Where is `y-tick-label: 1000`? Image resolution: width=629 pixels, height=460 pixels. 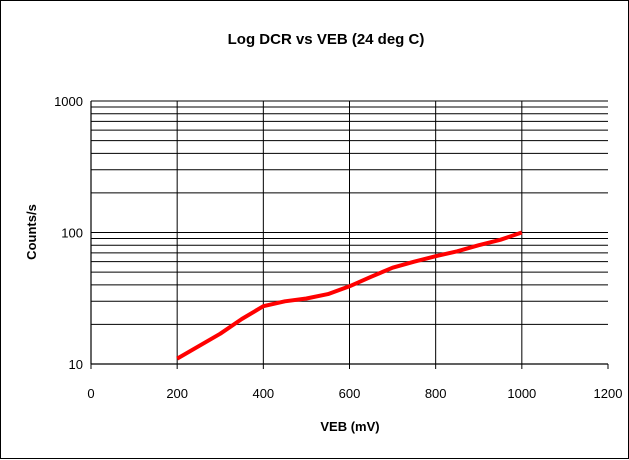 y-tick-label: 1000 is located at coordinates (68, 101).